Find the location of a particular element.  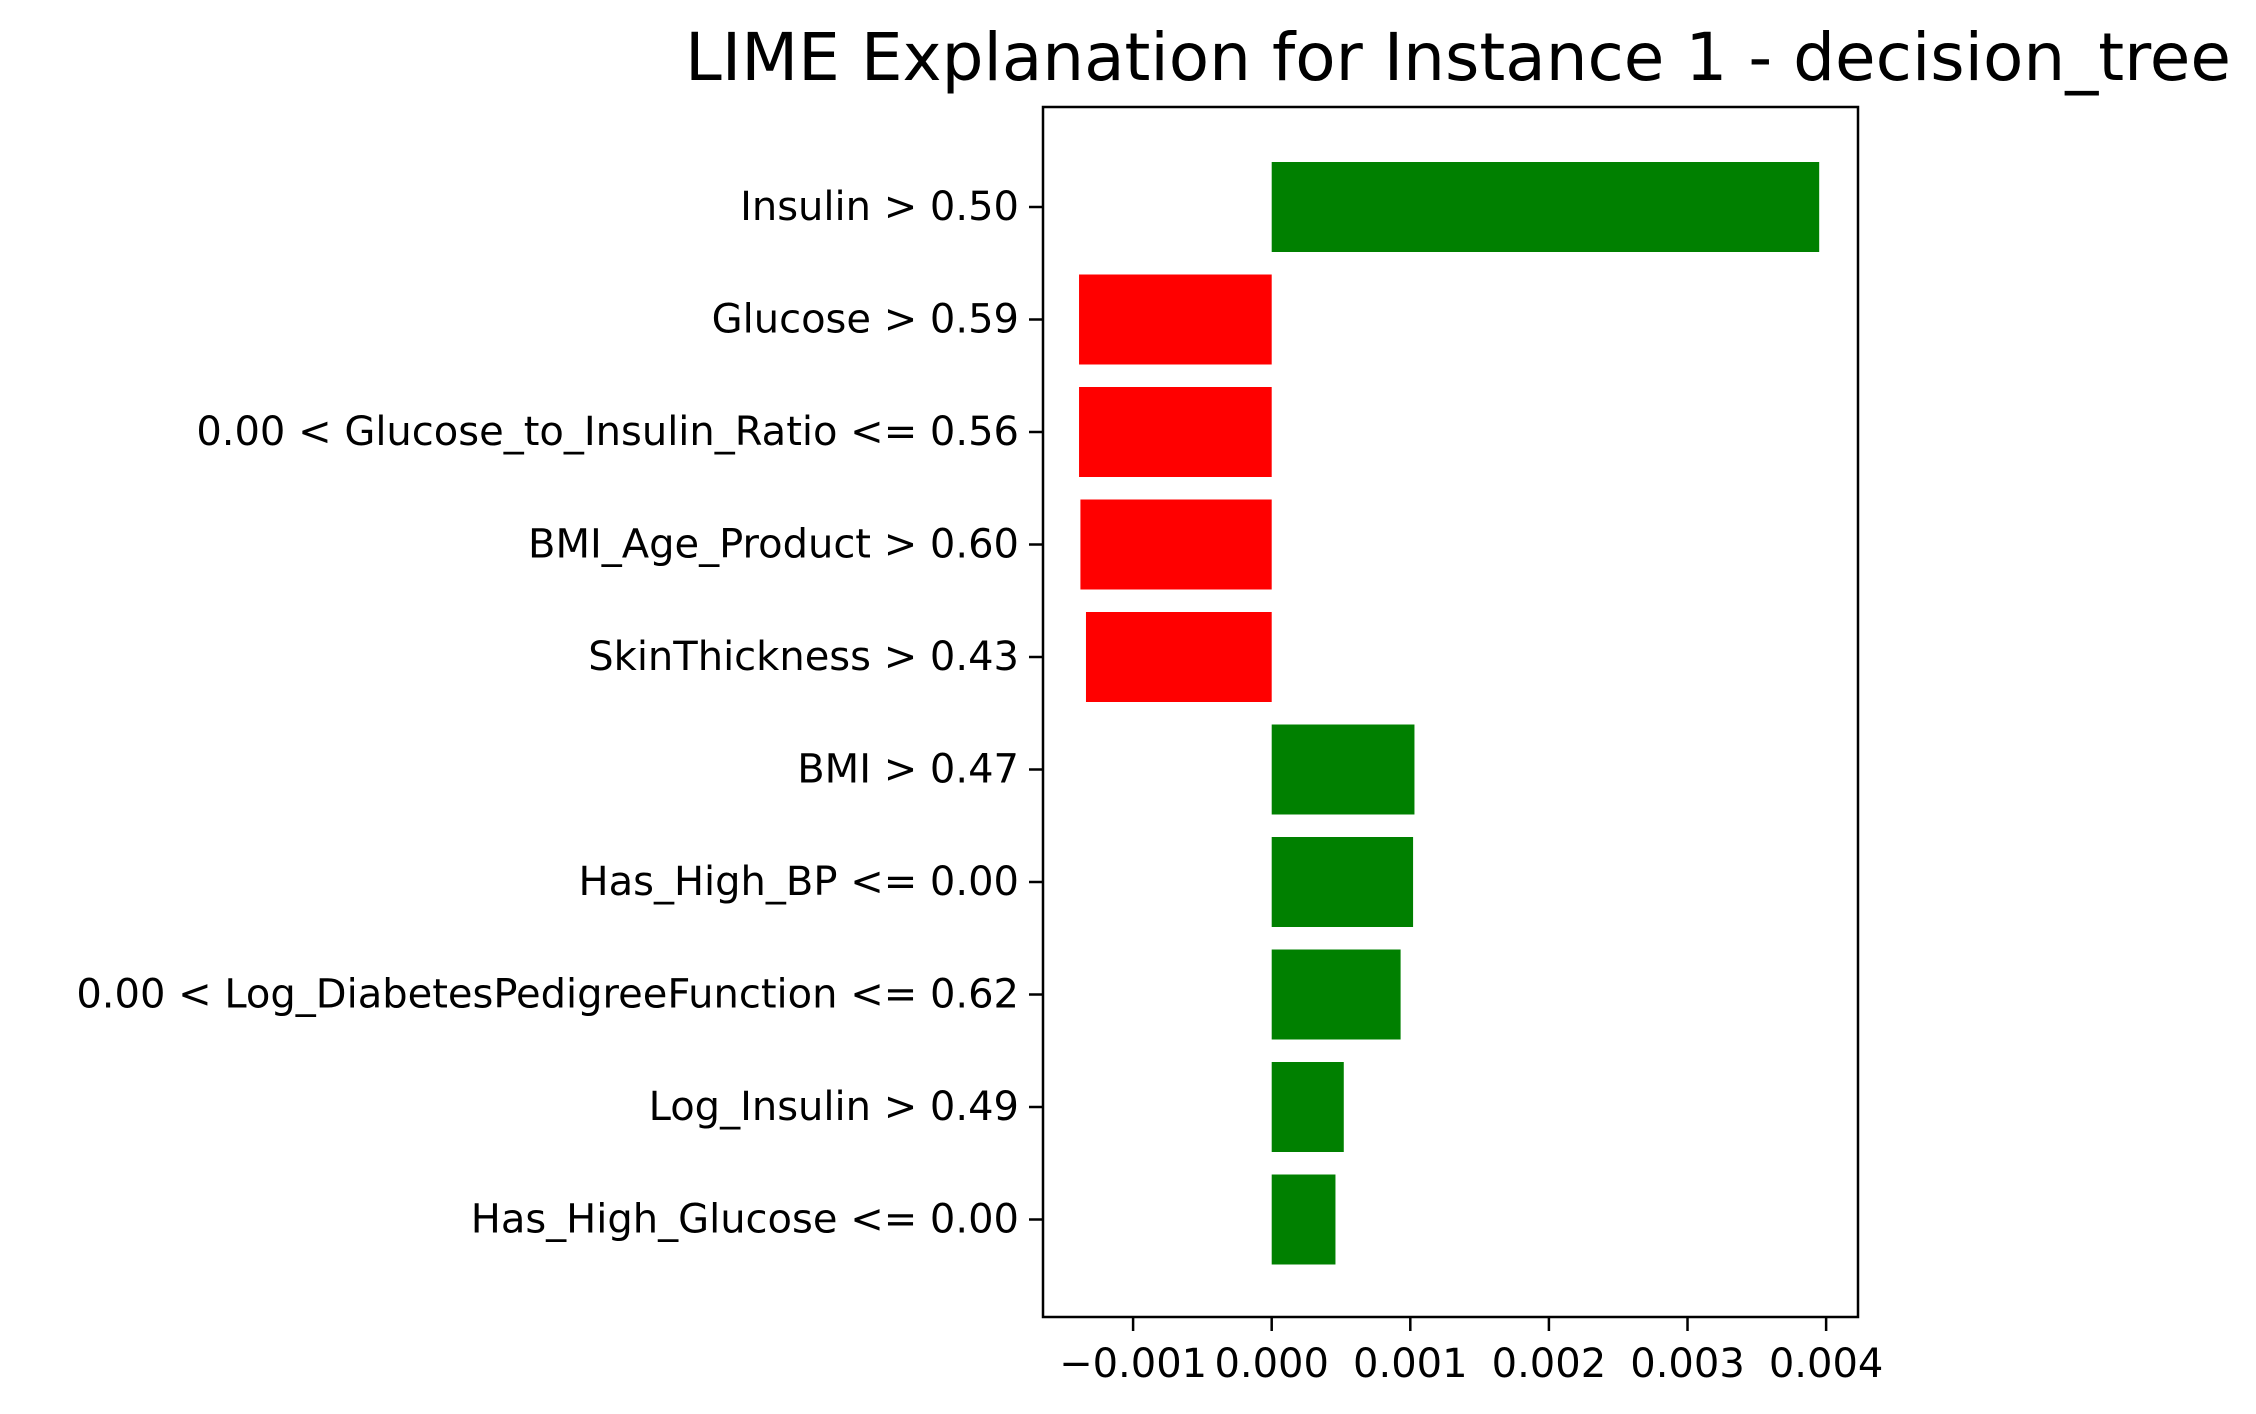

y-tick-label: 0.00 < Glucose_to_Insulin_Ratio <= 0.56 is located at coordinates (607, 432).